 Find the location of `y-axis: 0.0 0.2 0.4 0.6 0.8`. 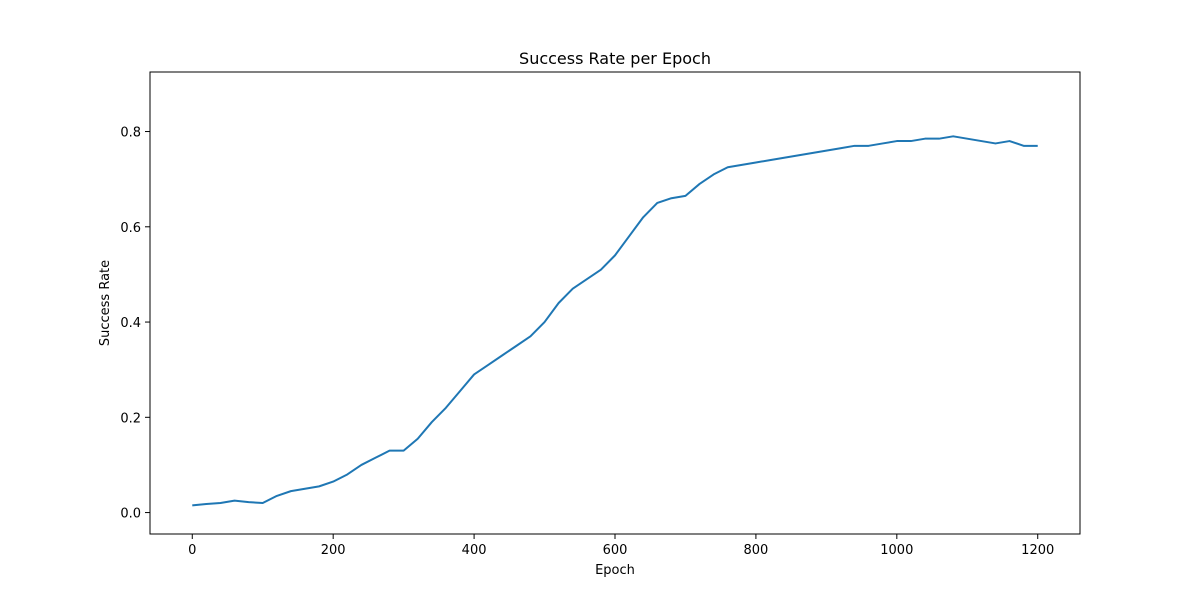

y-axis: 0.0 0.2 0.4 0.6 0.8 is located at coordinates (135, 324).